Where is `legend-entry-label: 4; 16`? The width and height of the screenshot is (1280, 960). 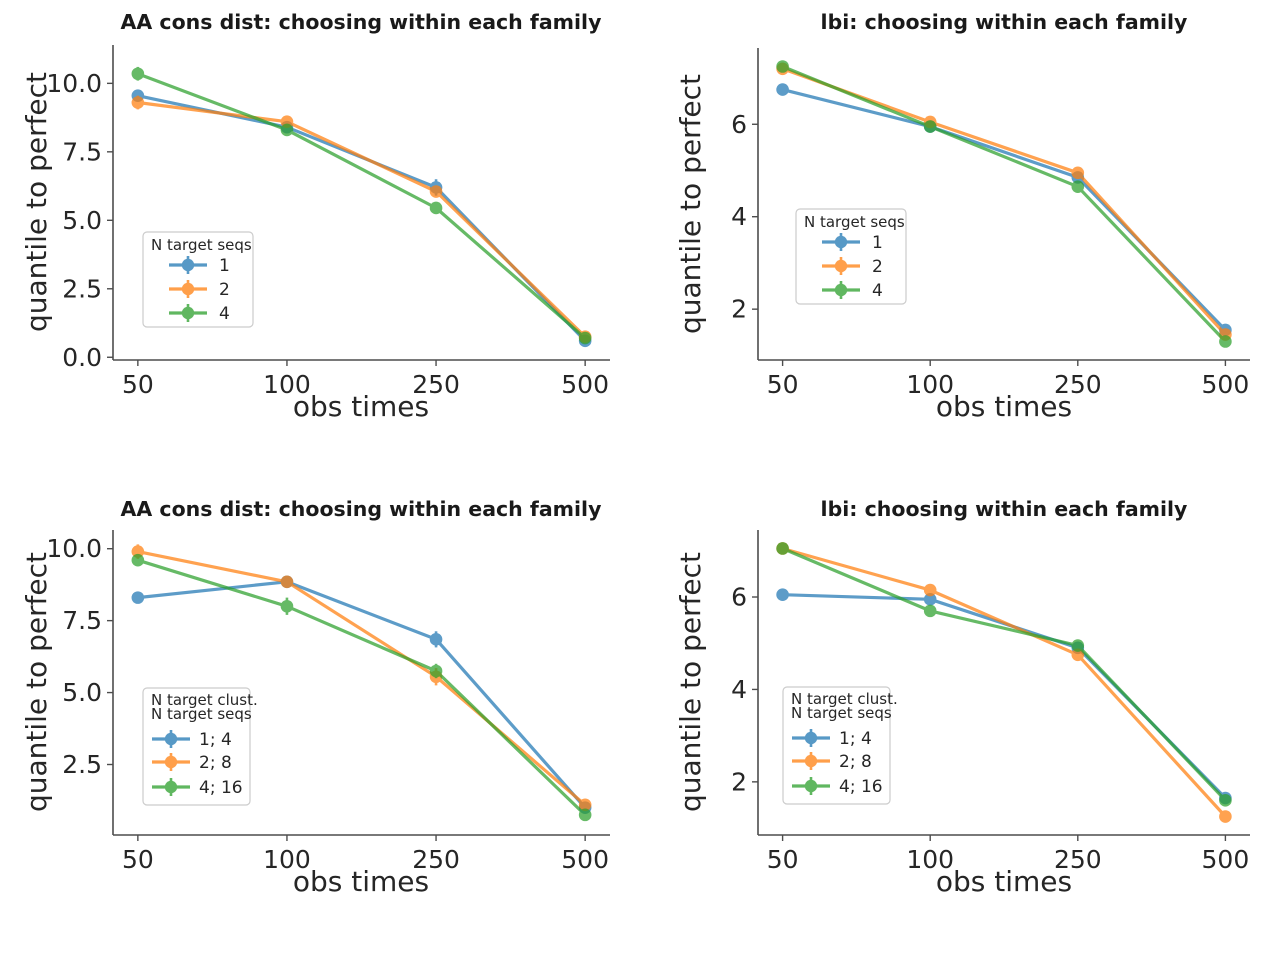
legend-entry-label: 4; 16 is located at coordinates (861, 787).